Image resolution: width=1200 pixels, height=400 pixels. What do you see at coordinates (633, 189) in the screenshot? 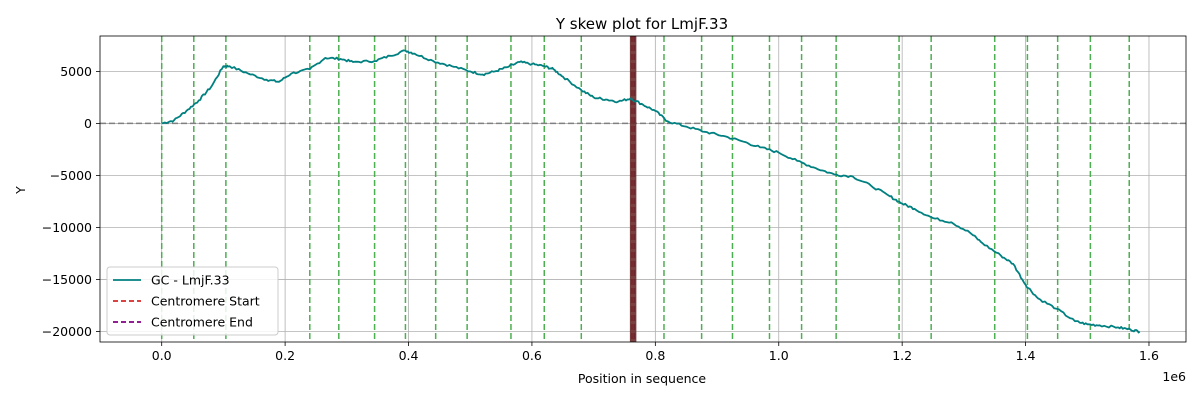
I see `centromere-band` at bounding box center [633, 189].